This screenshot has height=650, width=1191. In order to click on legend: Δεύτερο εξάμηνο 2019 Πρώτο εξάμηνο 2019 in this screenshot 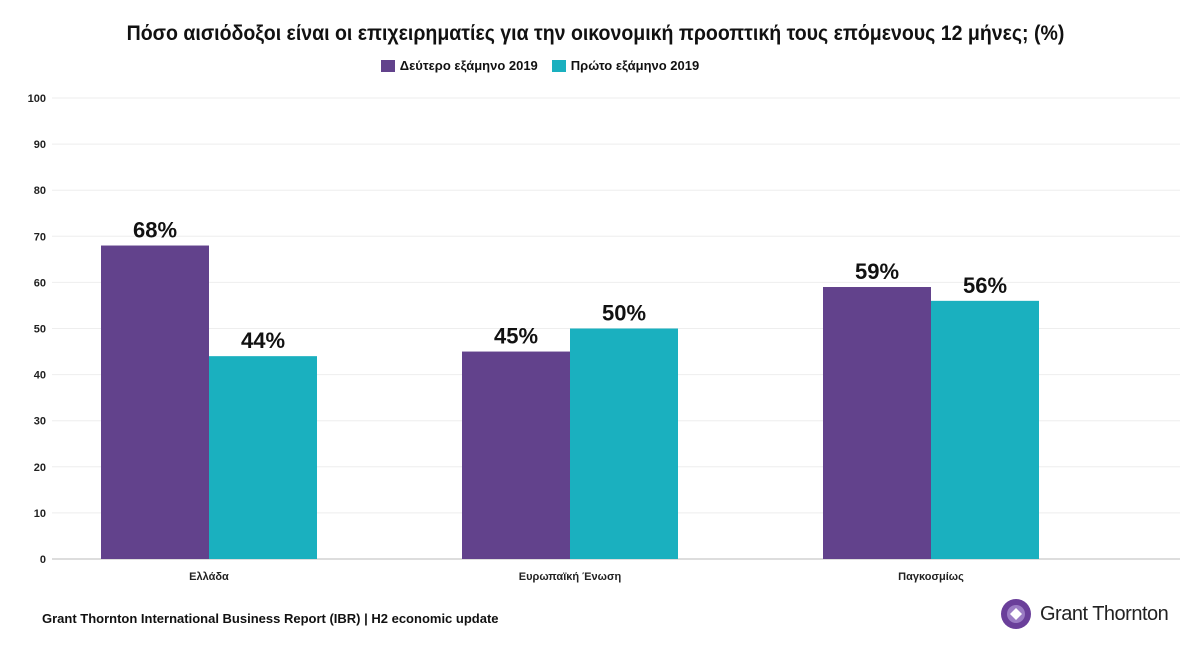, I will do `click(540, 65)`.